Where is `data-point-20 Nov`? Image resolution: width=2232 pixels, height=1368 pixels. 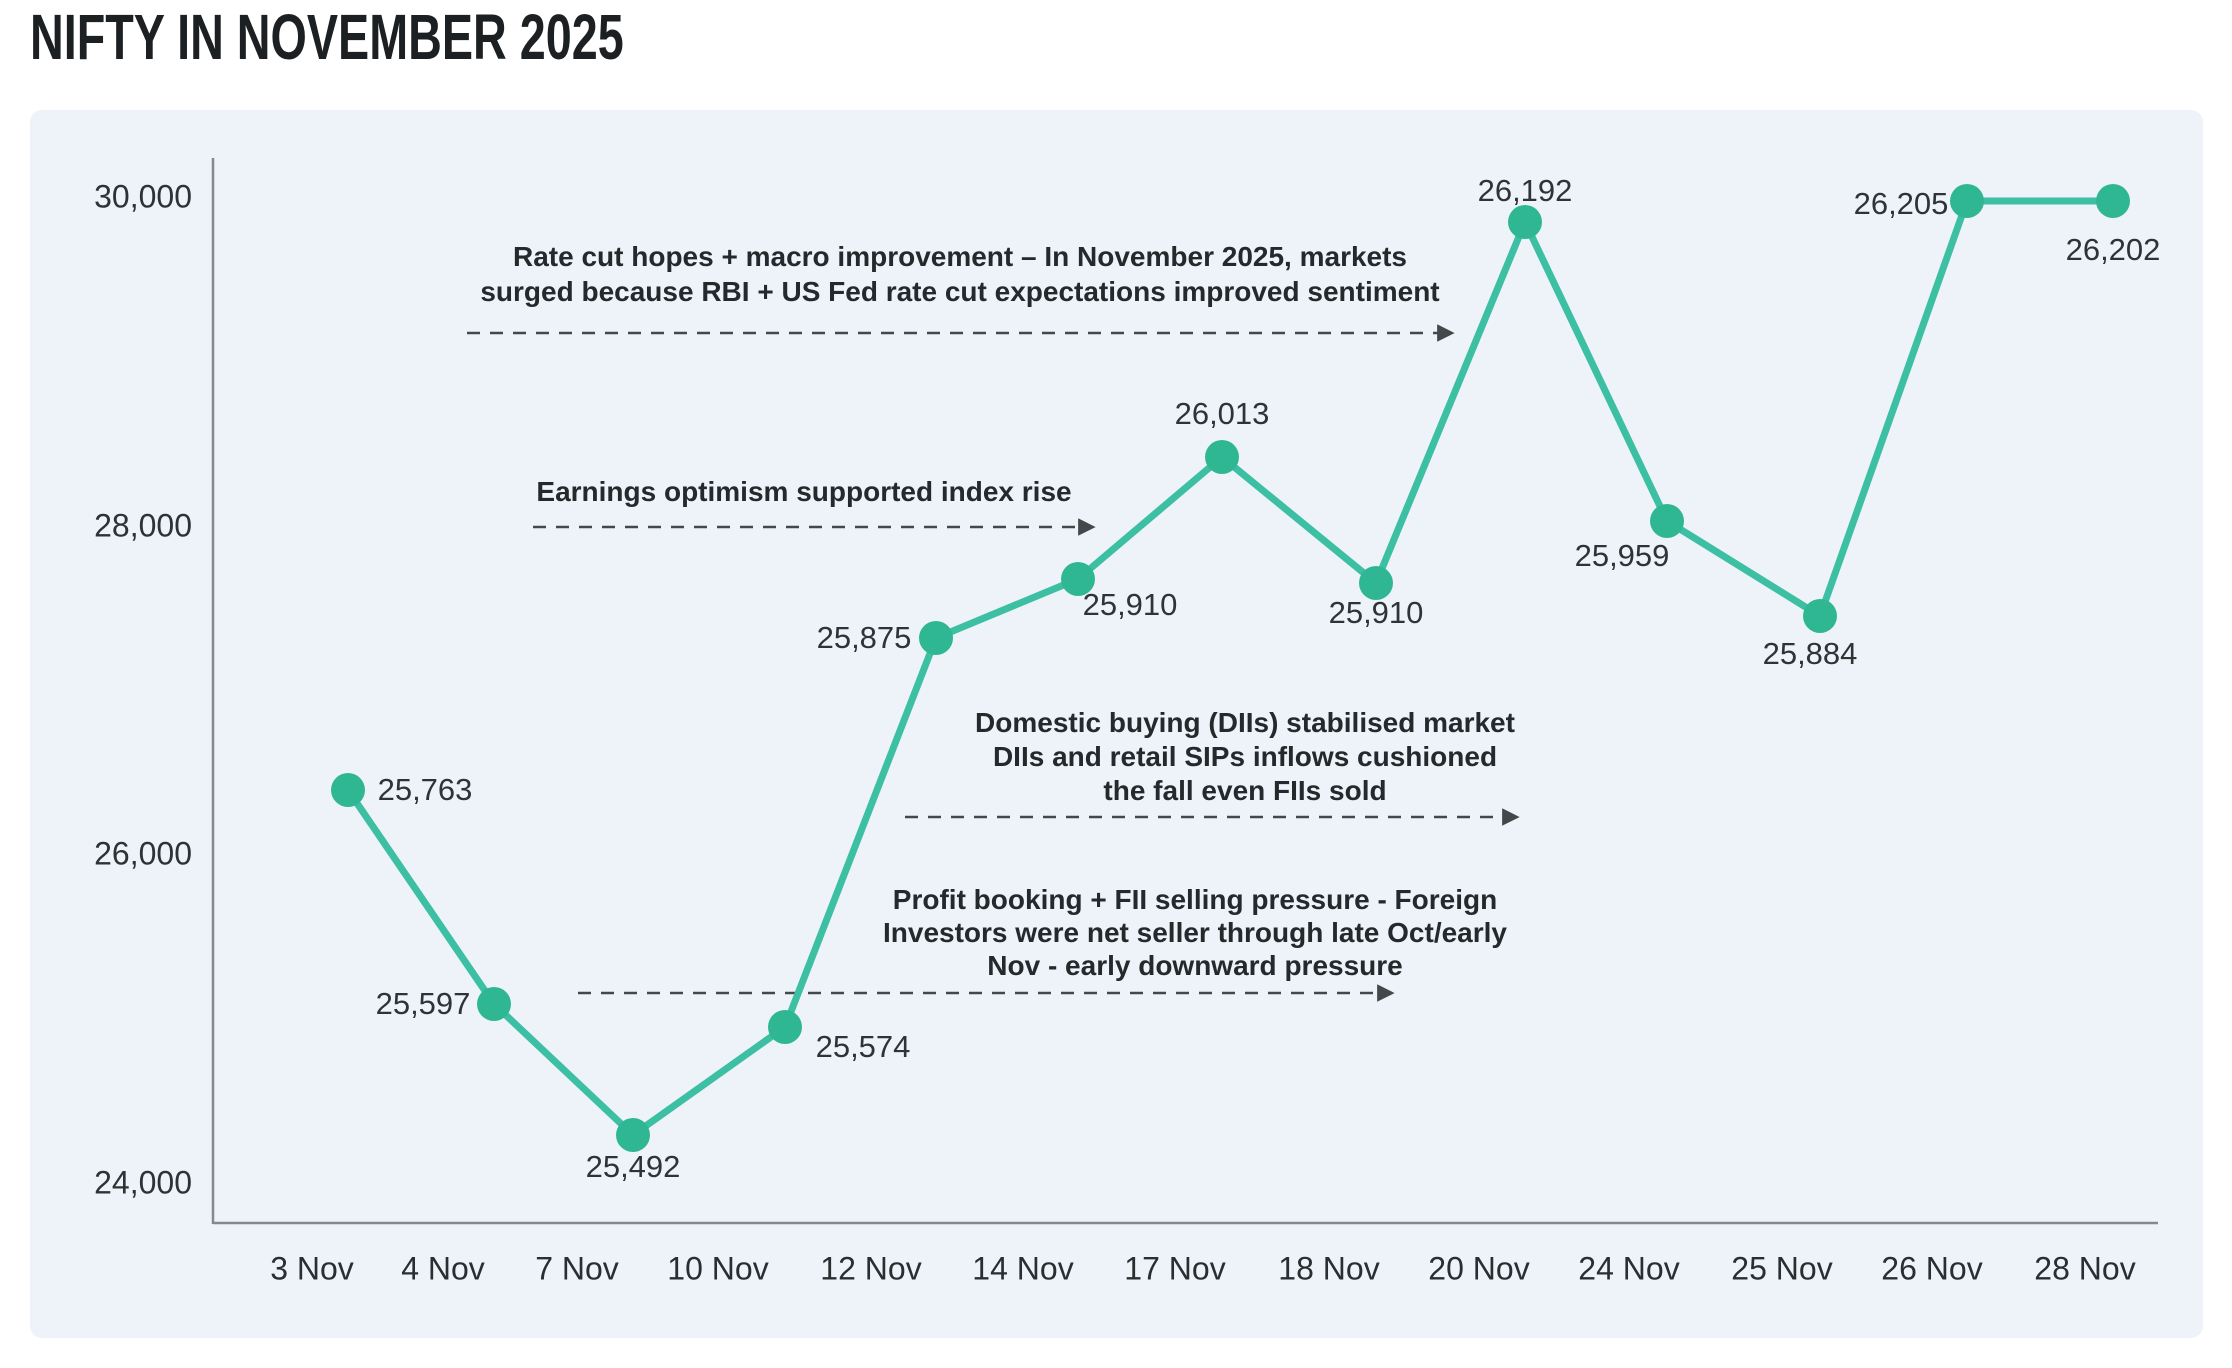
data-point-20 Nov is located at coordinates (1525, 222).